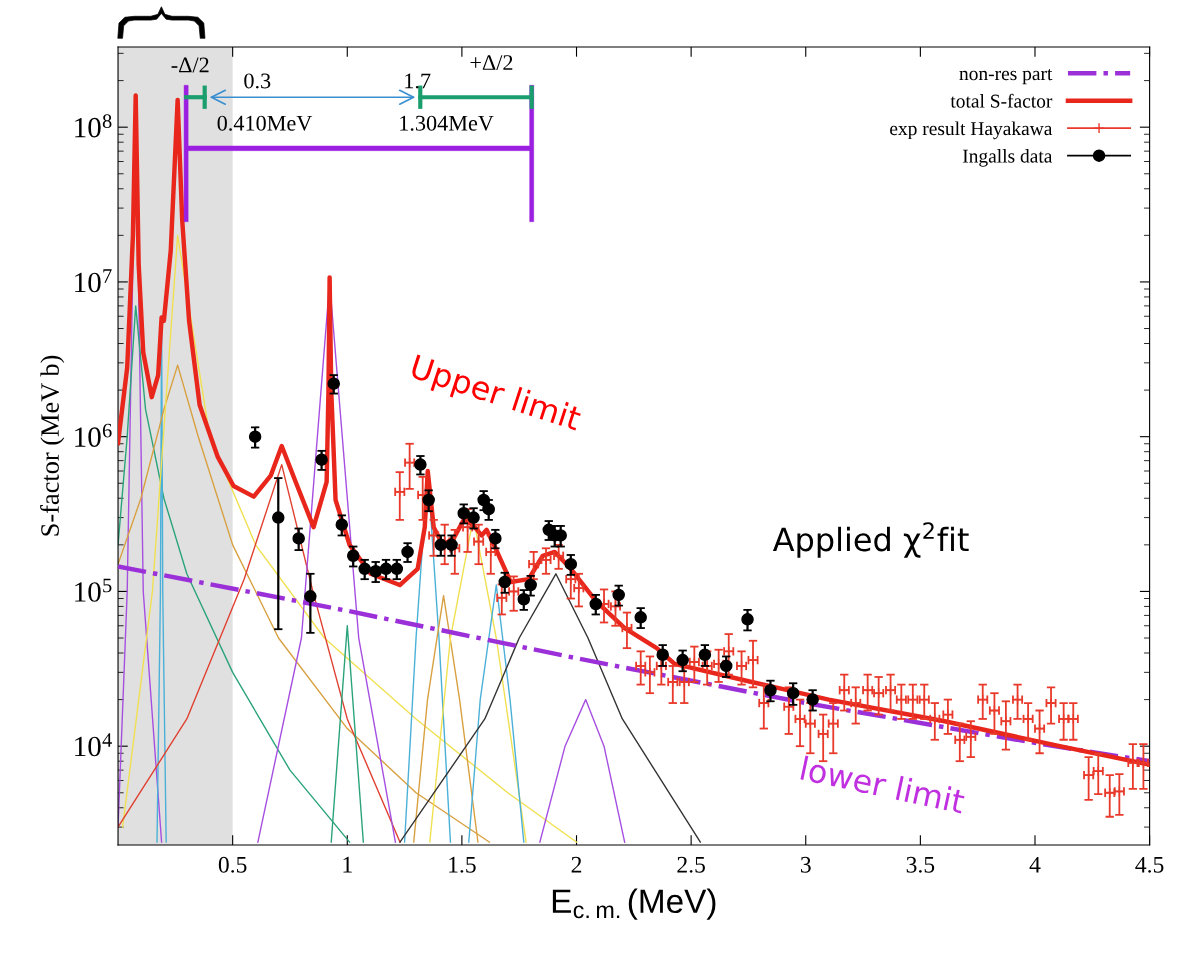  I want to click on x-tick-label: 2, so click(576, 864).